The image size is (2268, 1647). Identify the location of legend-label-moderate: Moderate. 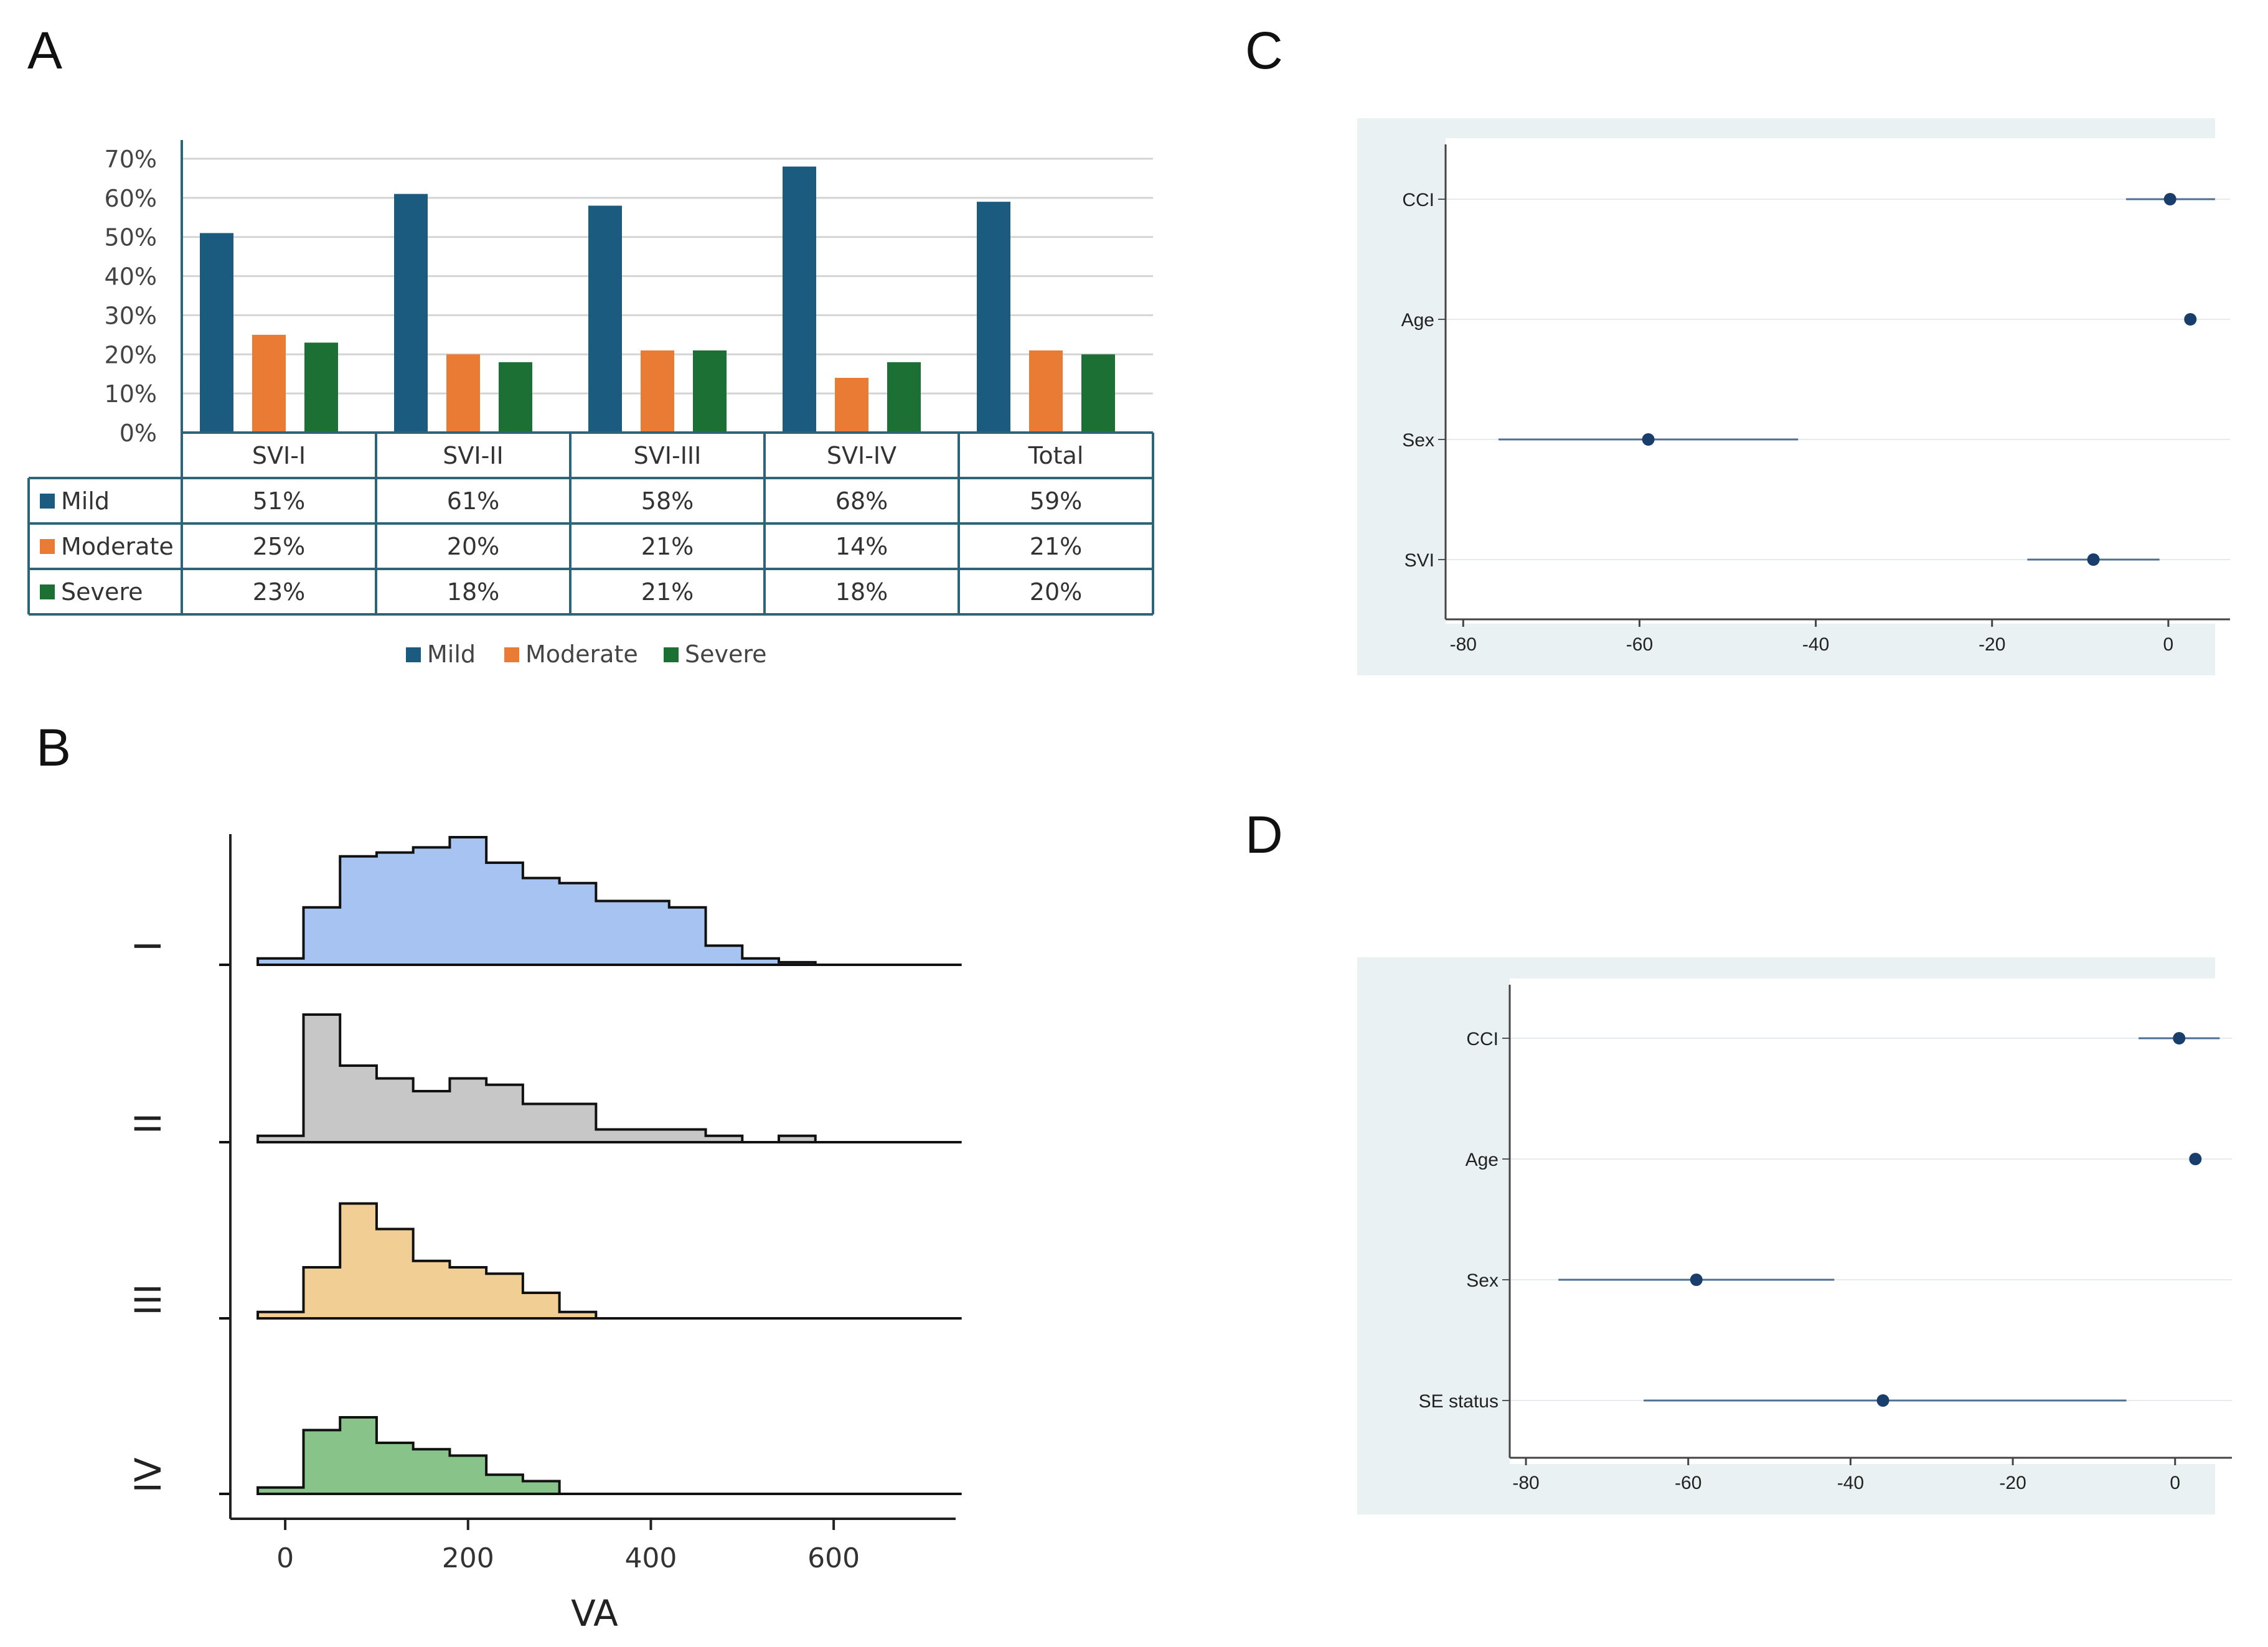
(582, 654).